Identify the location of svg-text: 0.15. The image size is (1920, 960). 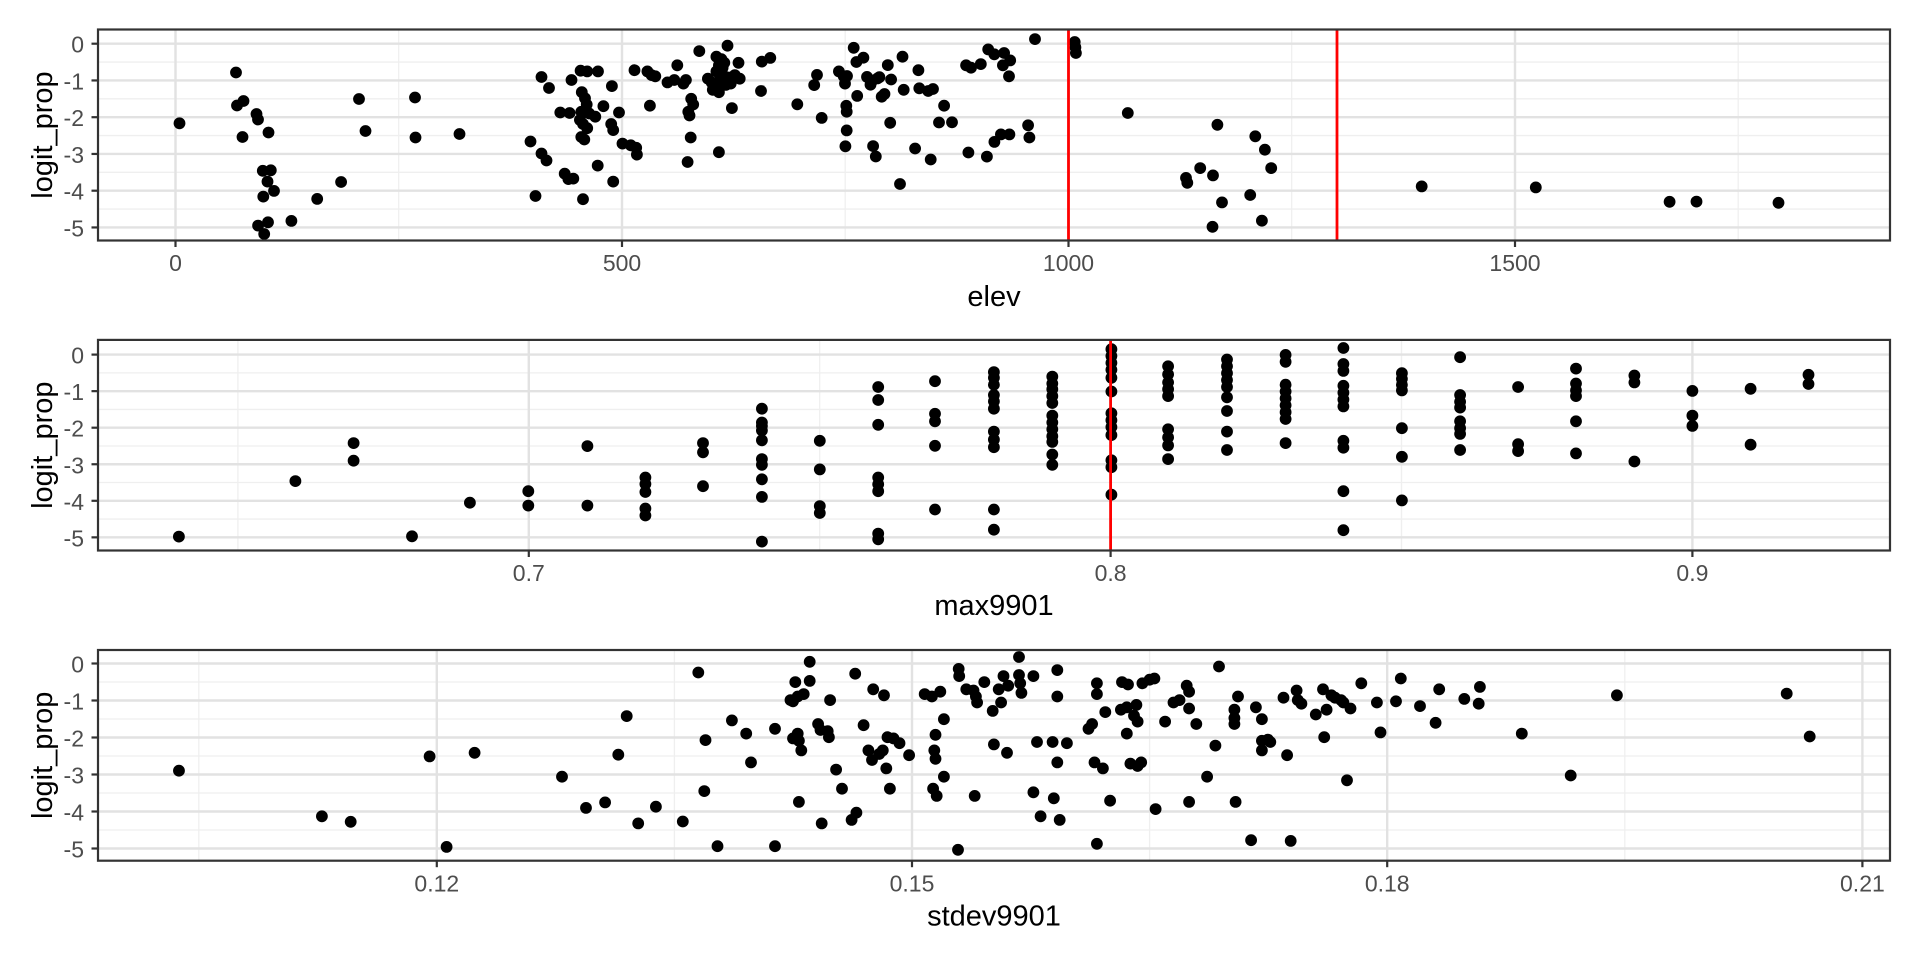
(912, 883).